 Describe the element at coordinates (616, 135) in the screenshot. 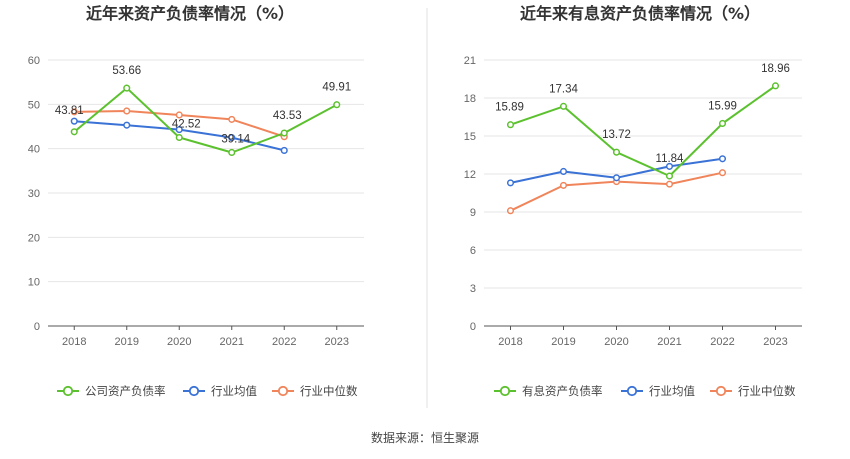

I see `data-label: 13.72` at that location.